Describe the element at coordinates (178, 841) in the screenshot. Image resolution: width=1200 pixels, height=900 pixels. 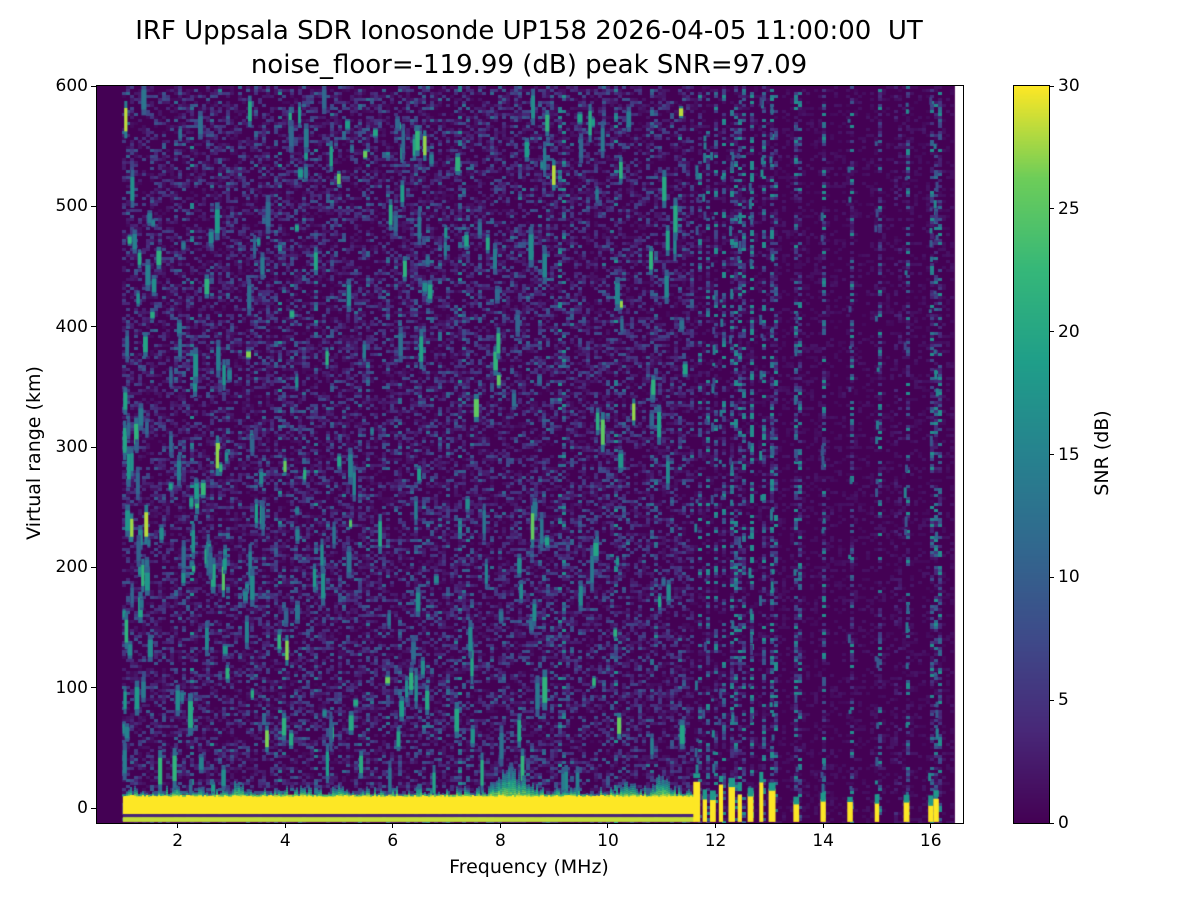
I see `x-tick-label: 2` at that location.